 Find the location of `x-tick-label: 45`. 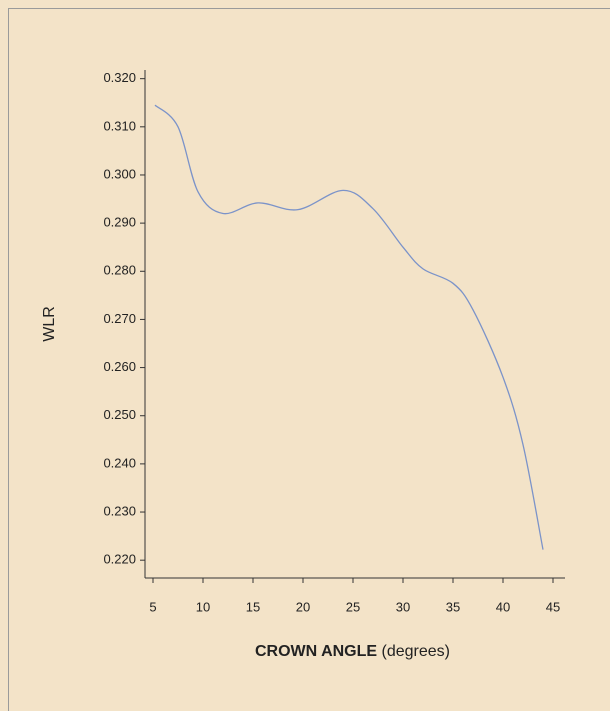

x-tick-label: 45 is located at coordinates (553, 606).